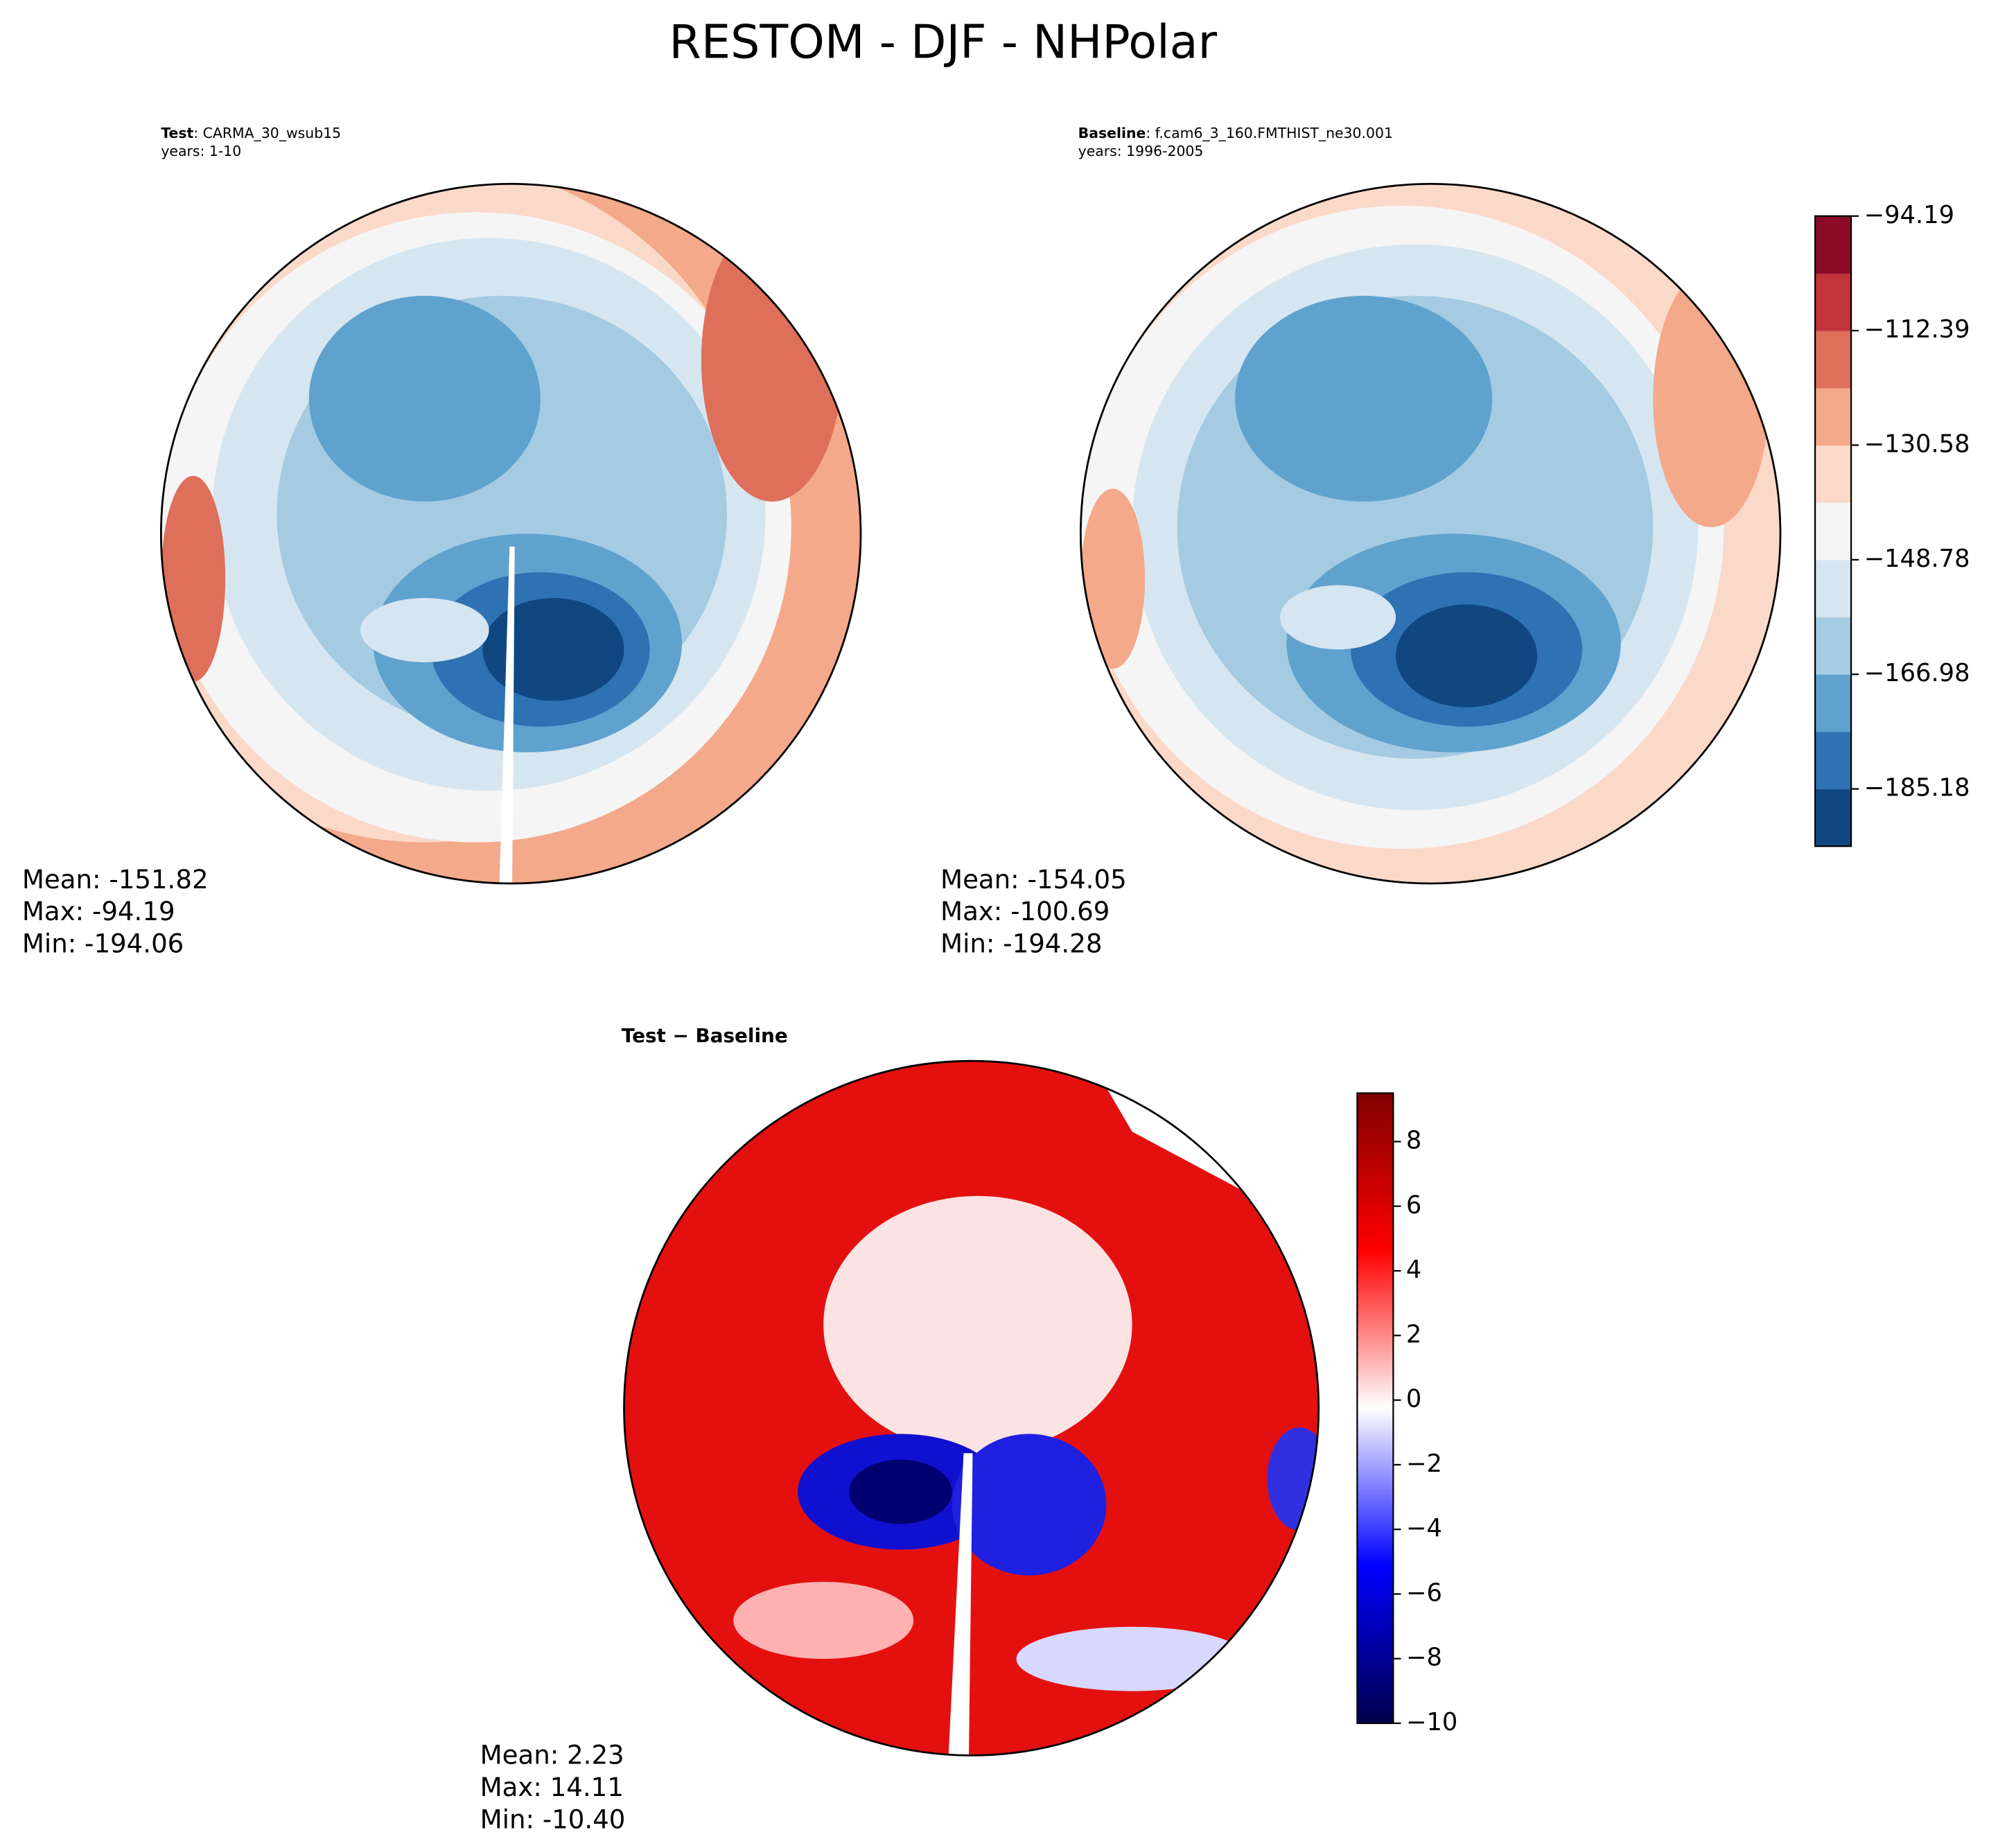  What do you see at coordinates (1112, 133) in the screenshot?
I see `label-bold: Baseline` at bounding box center [1112, 133].